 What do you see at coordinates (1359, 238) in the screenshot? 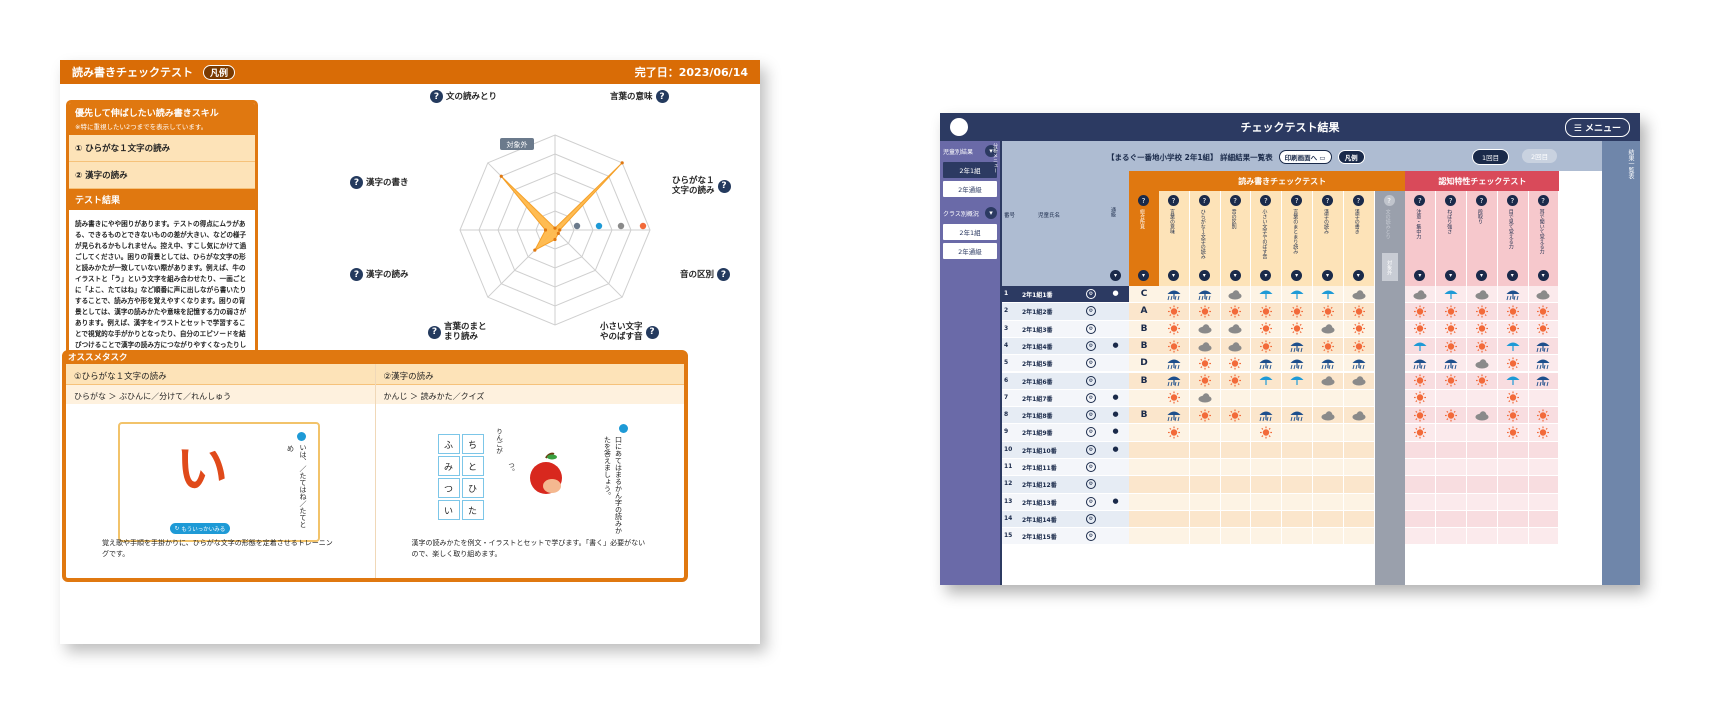
I see `col-header-rw: ? 漢字の書き ▾` at bounding box center [1359, 238].